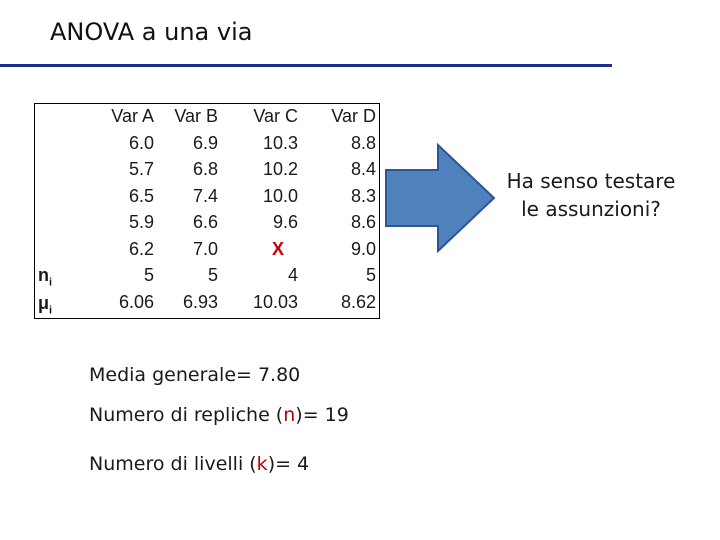 The width and height of the screenshot is (720, 540). What do you see at coordinates (289, 415) in the screenshot?
I see `n-symbol: n` at bounding box center [289, 415].